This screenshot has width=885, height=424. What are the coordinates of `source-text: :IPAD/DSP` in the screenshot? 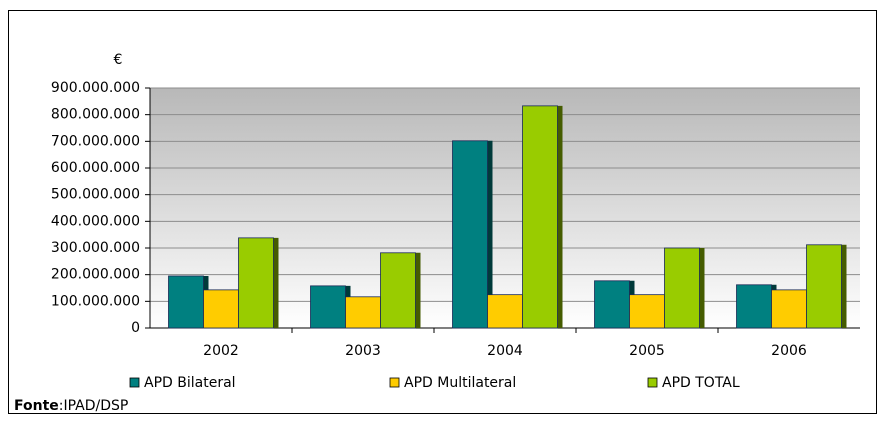 It's located at (94, 406).